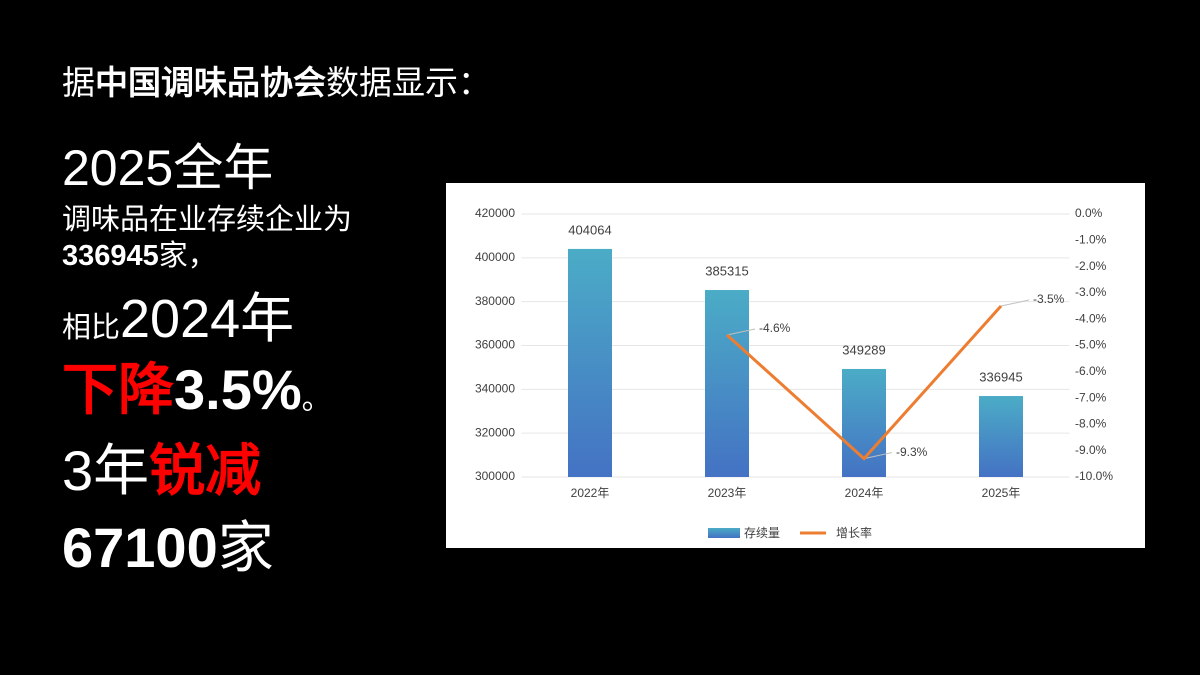 The image size is (1200, 675). I want to click on headline-text: 据, so click(78, 82).